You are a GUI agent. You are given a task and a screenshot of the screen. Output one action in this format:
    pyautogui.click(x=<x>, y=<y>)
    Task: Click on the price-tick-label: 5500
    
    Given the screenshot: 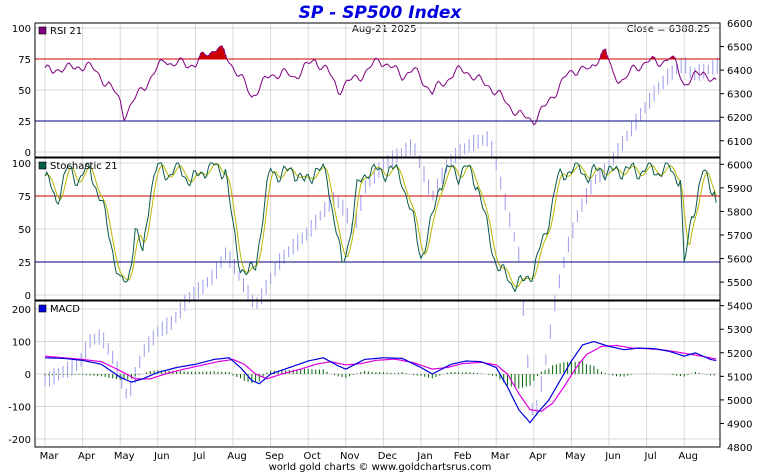 What is the action you would take?
    pyautogui.click(x=739, y=283)
    